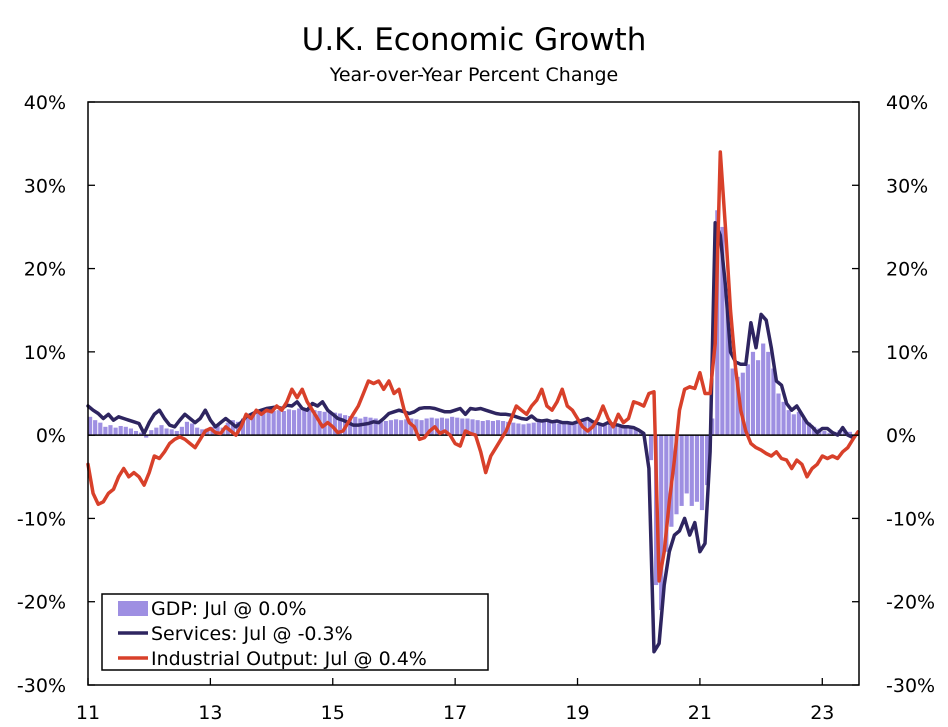 The width and height of the screenshot is (948, 727). I want to click on y-tick-label-right: 30%, so click(907, 186).